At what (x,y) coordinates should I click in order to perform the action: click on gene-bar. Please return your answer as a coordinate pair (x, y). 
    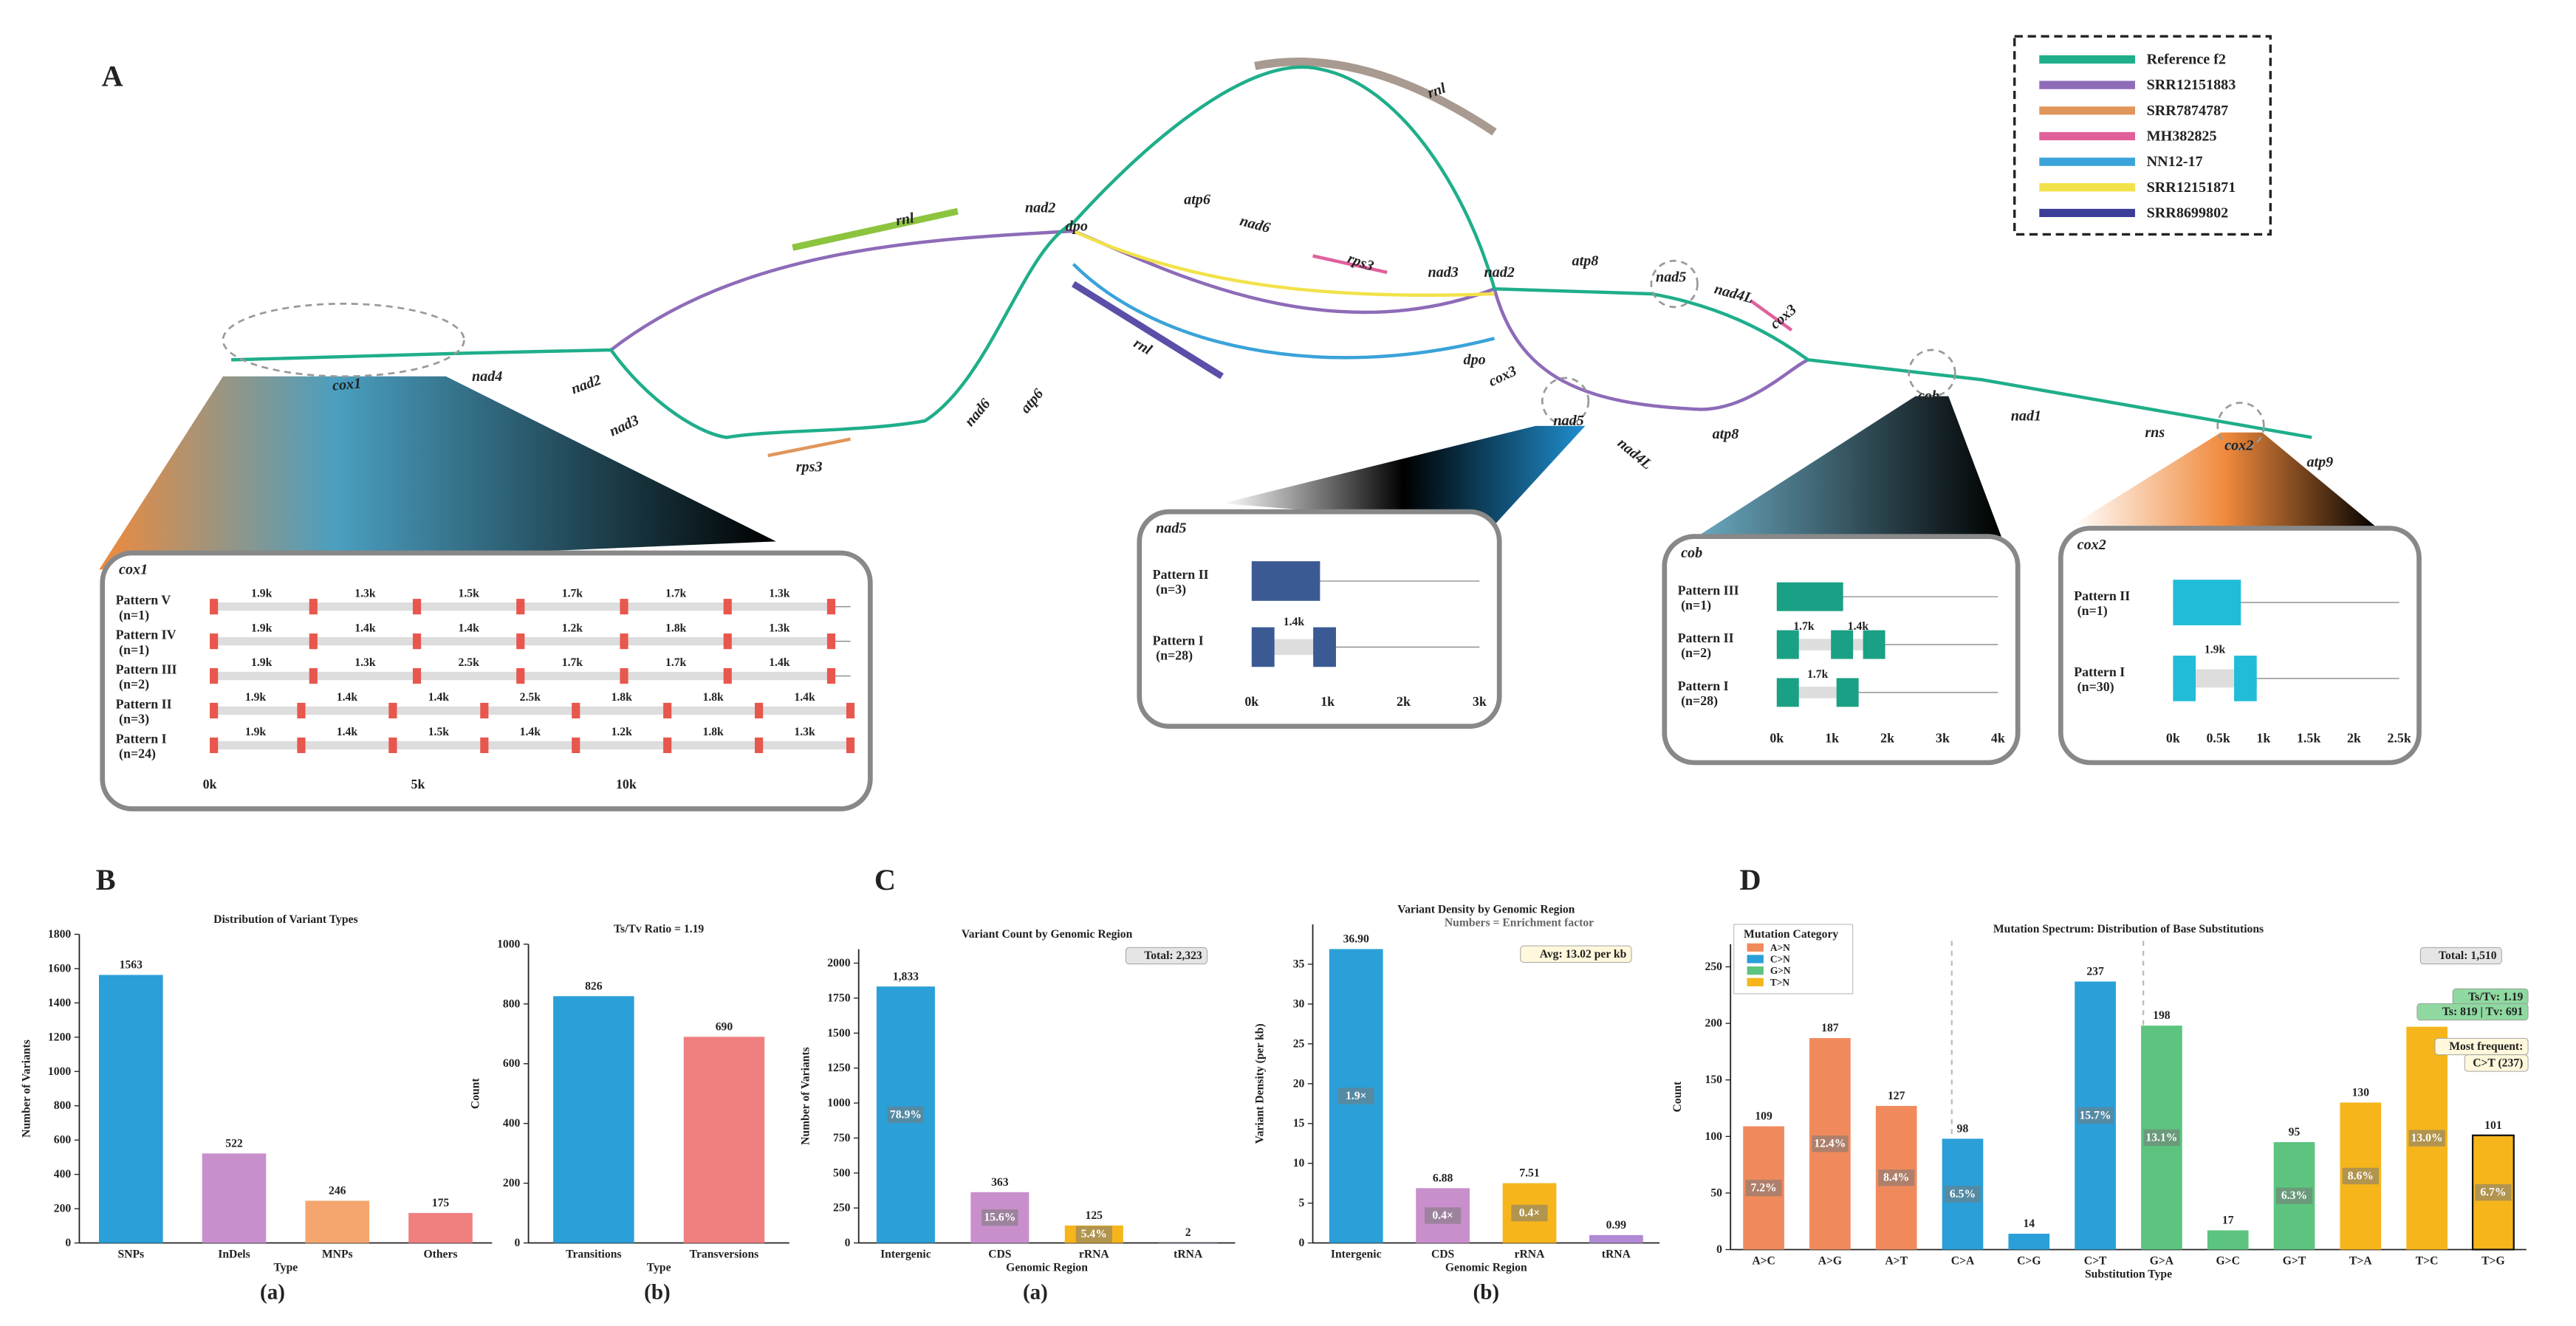
    Looking at the image, I should click on (809, 447).